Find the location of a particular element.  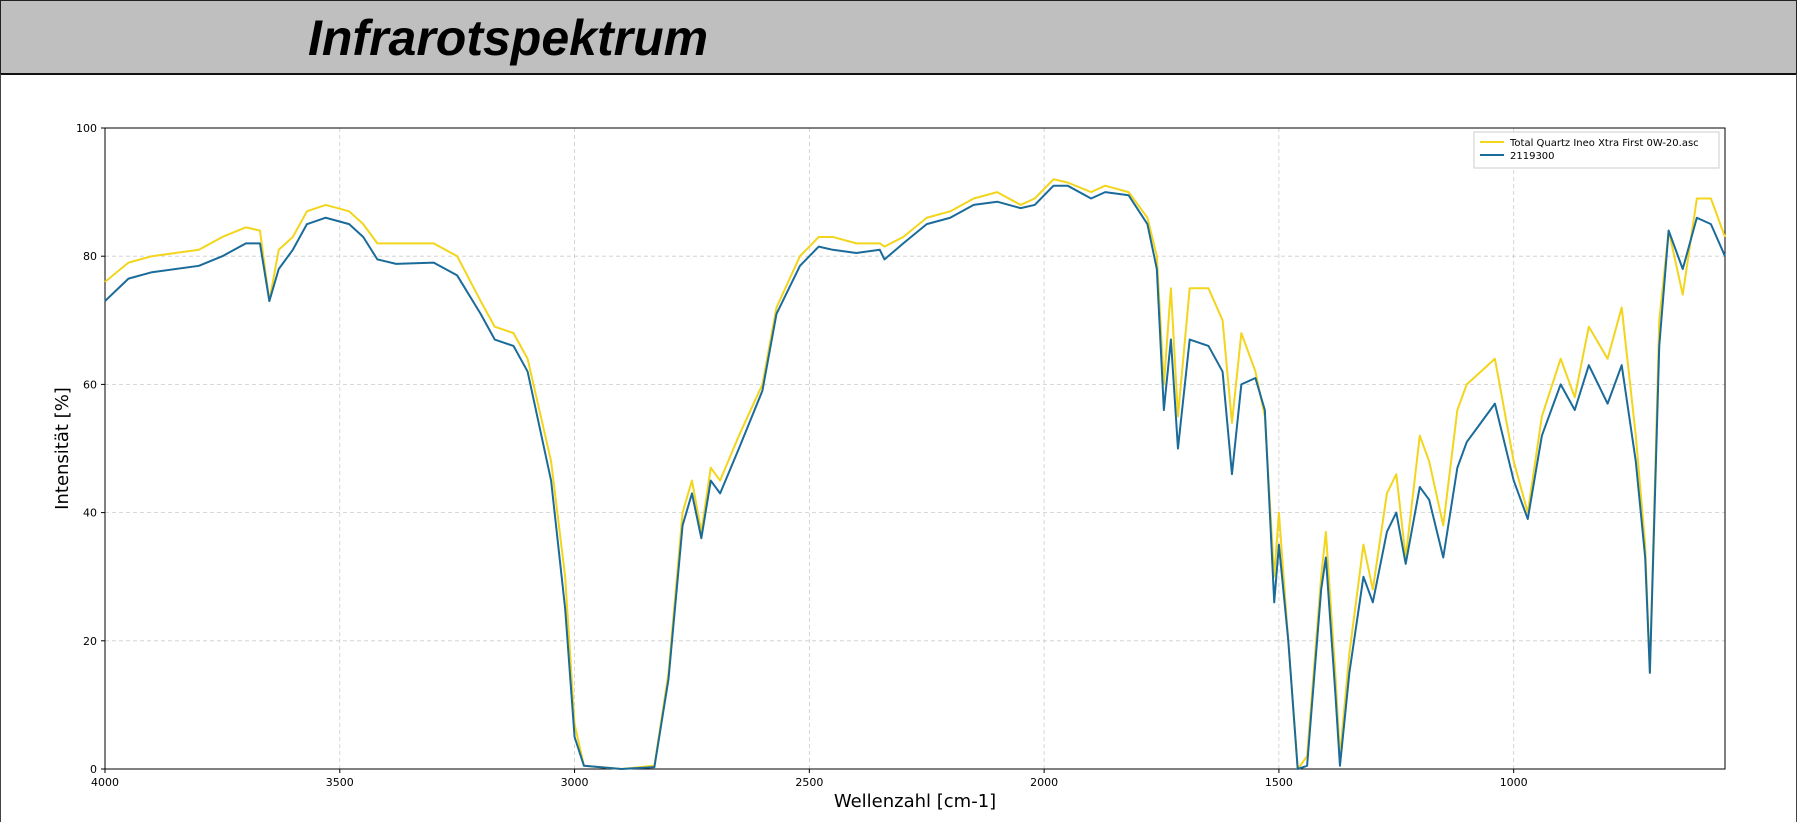

legend-box is located at coordinates (1596, 150).